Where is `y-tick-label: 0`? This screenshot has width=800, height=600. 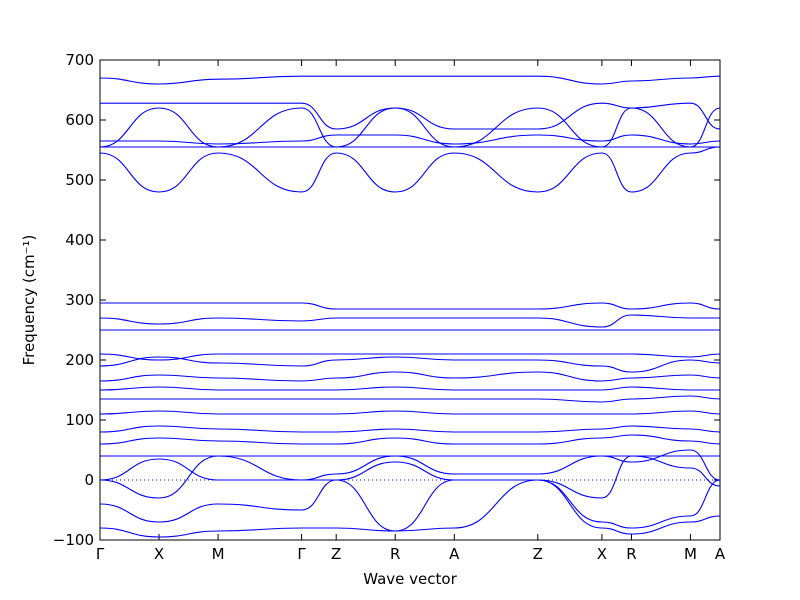
y-tick-label: 0 is located at coordinates (89, 480).